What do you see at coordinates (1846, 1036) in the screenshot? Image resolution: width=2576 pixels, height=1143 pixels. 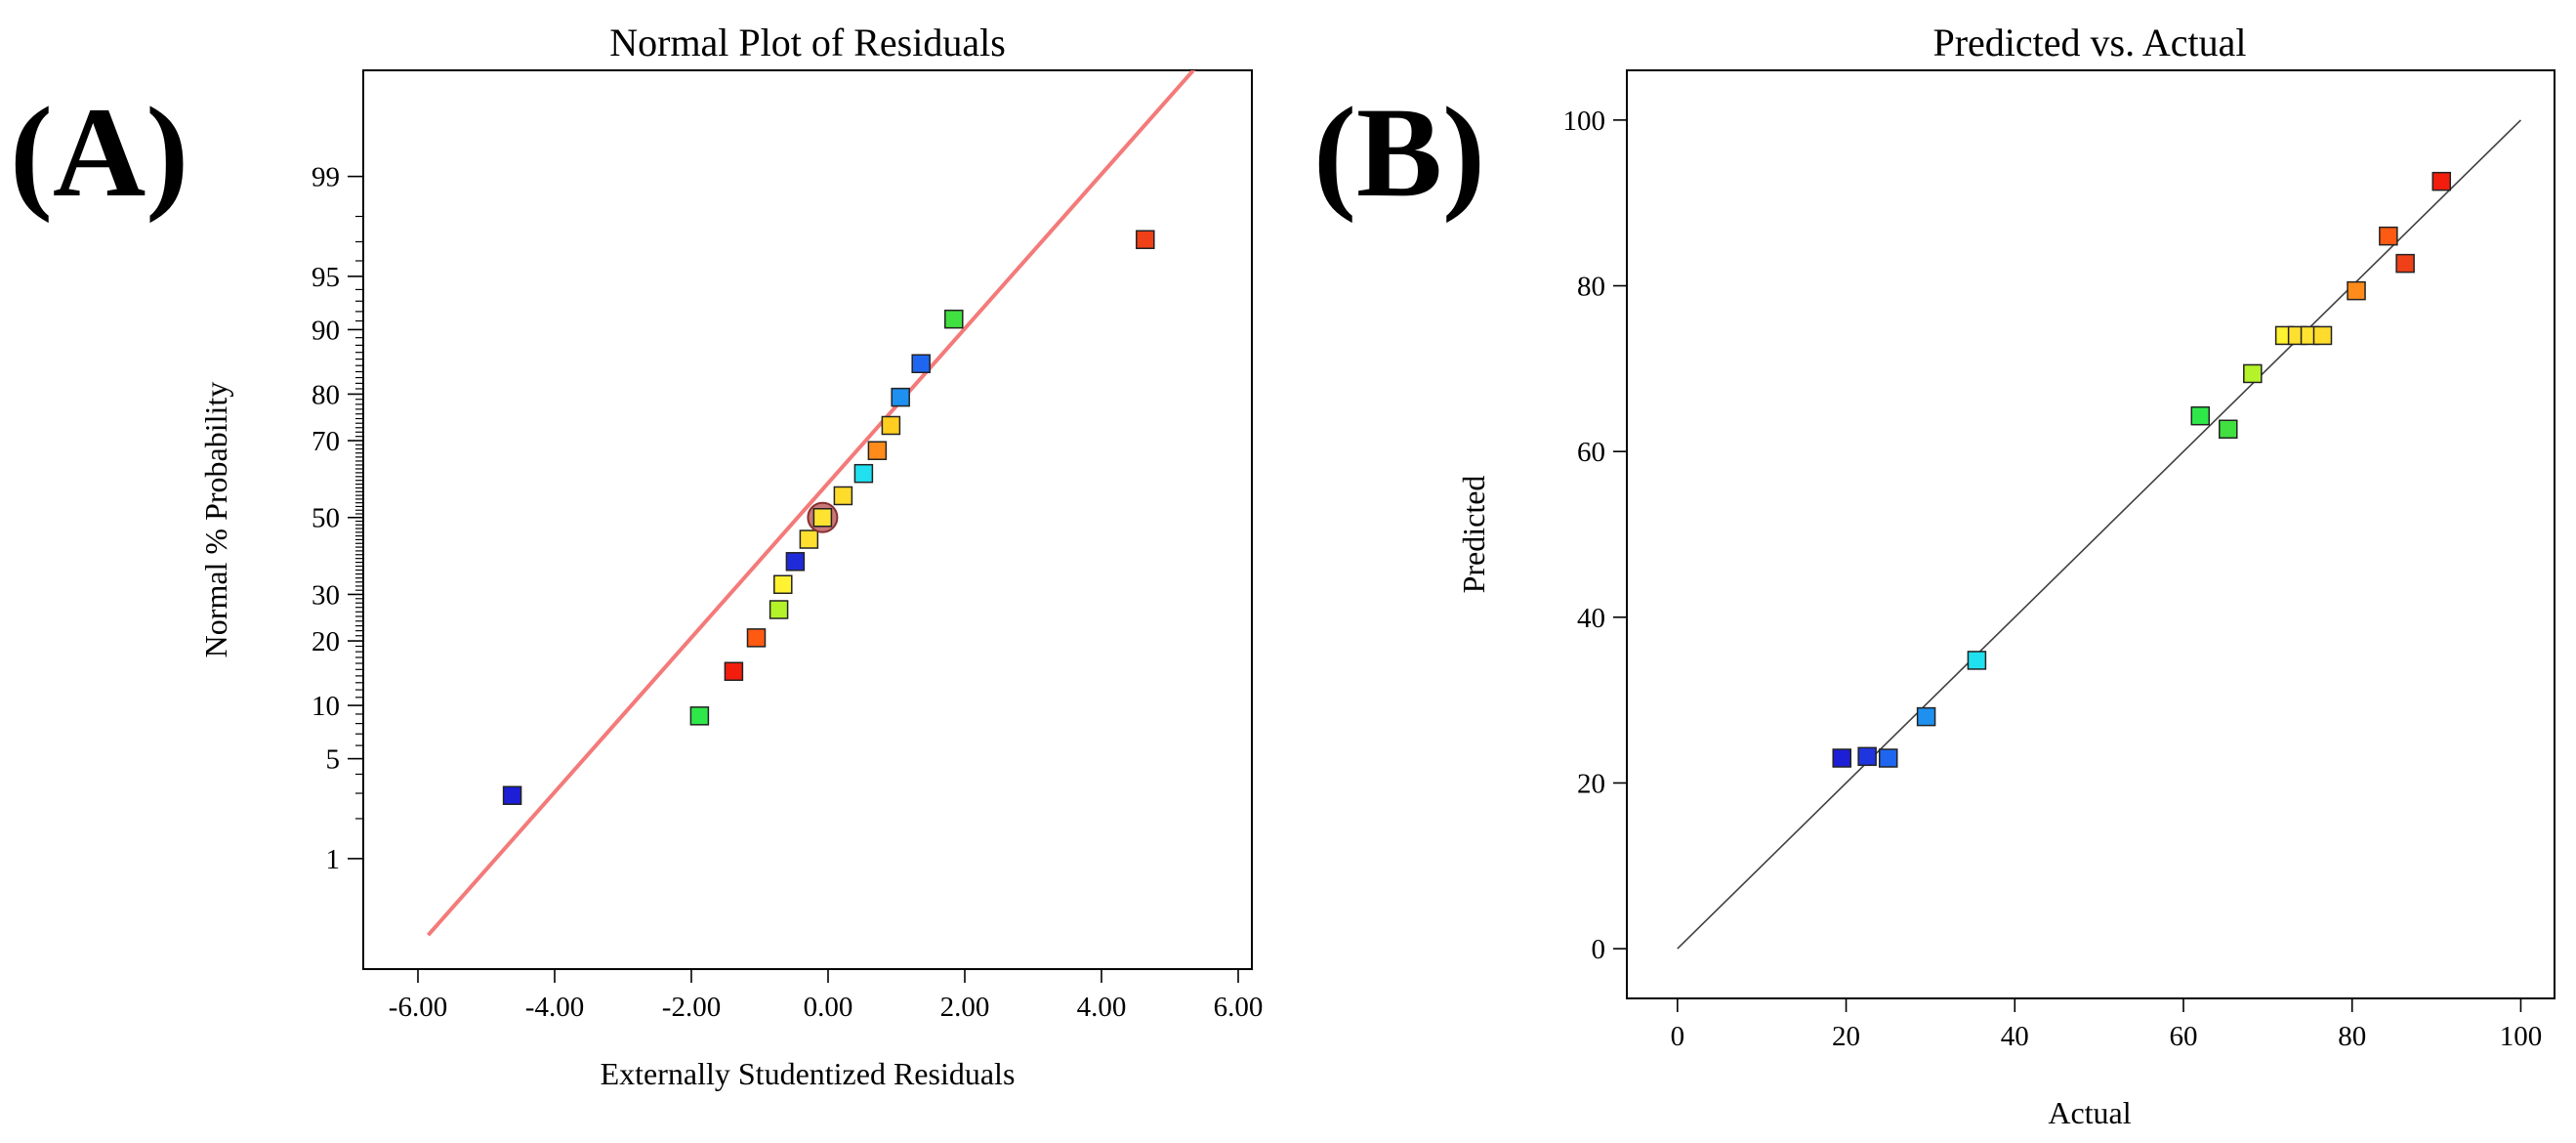 I see `x-tick-label-b: 20` at bounding box center [1846, 1036].